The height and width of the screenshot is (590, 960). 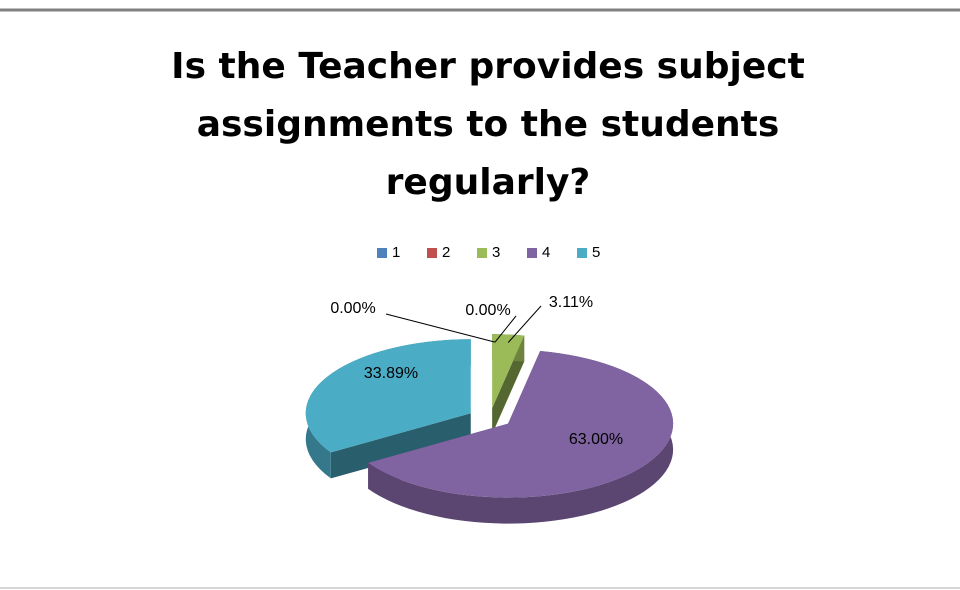 I want to click on legend-label: 4, so click(x=546, y=252).